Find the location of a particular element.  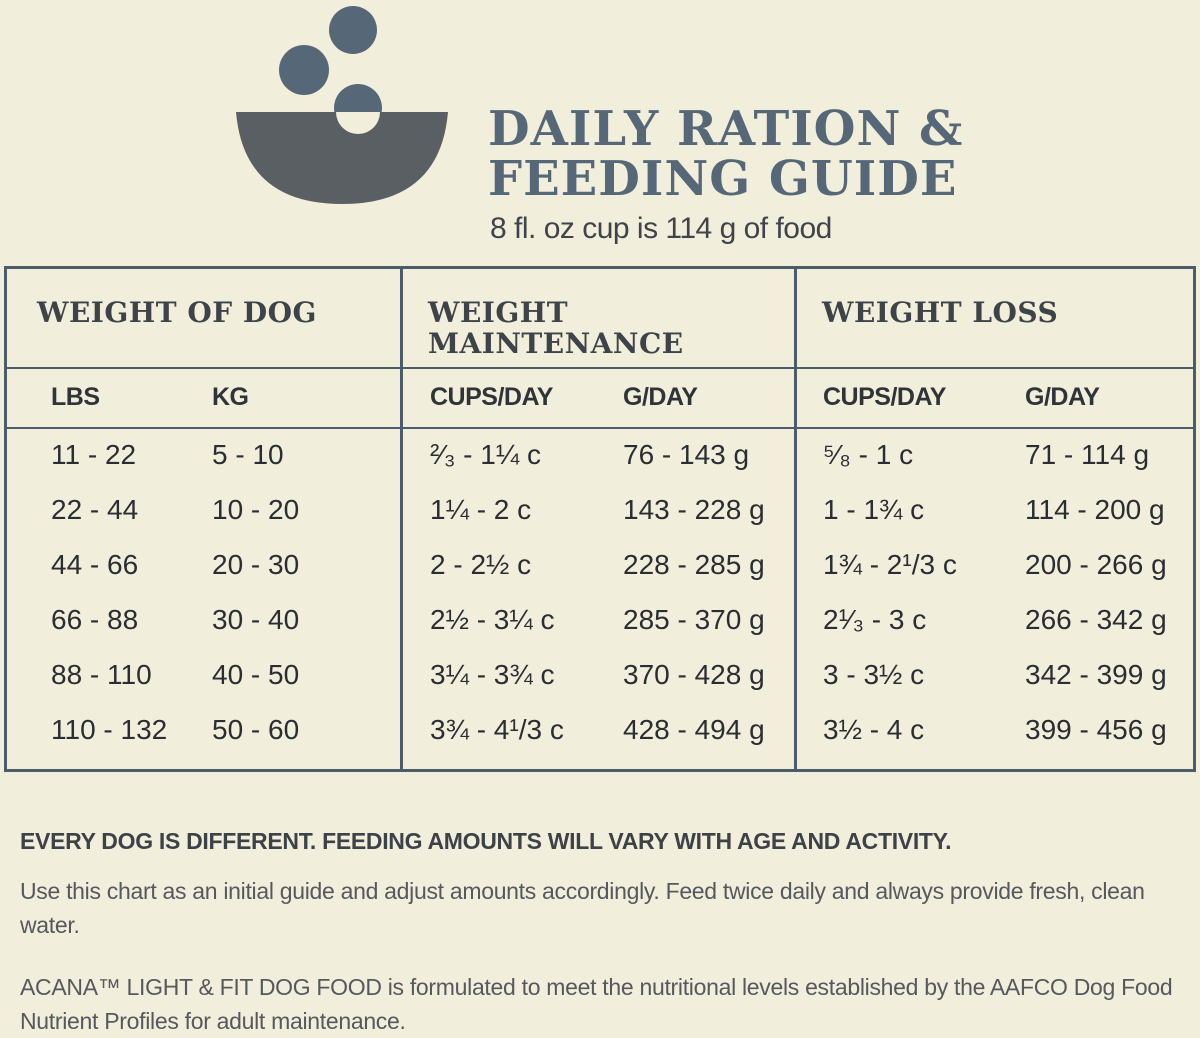

column-header-lbs: LBS is located at coordinates (75, 397).